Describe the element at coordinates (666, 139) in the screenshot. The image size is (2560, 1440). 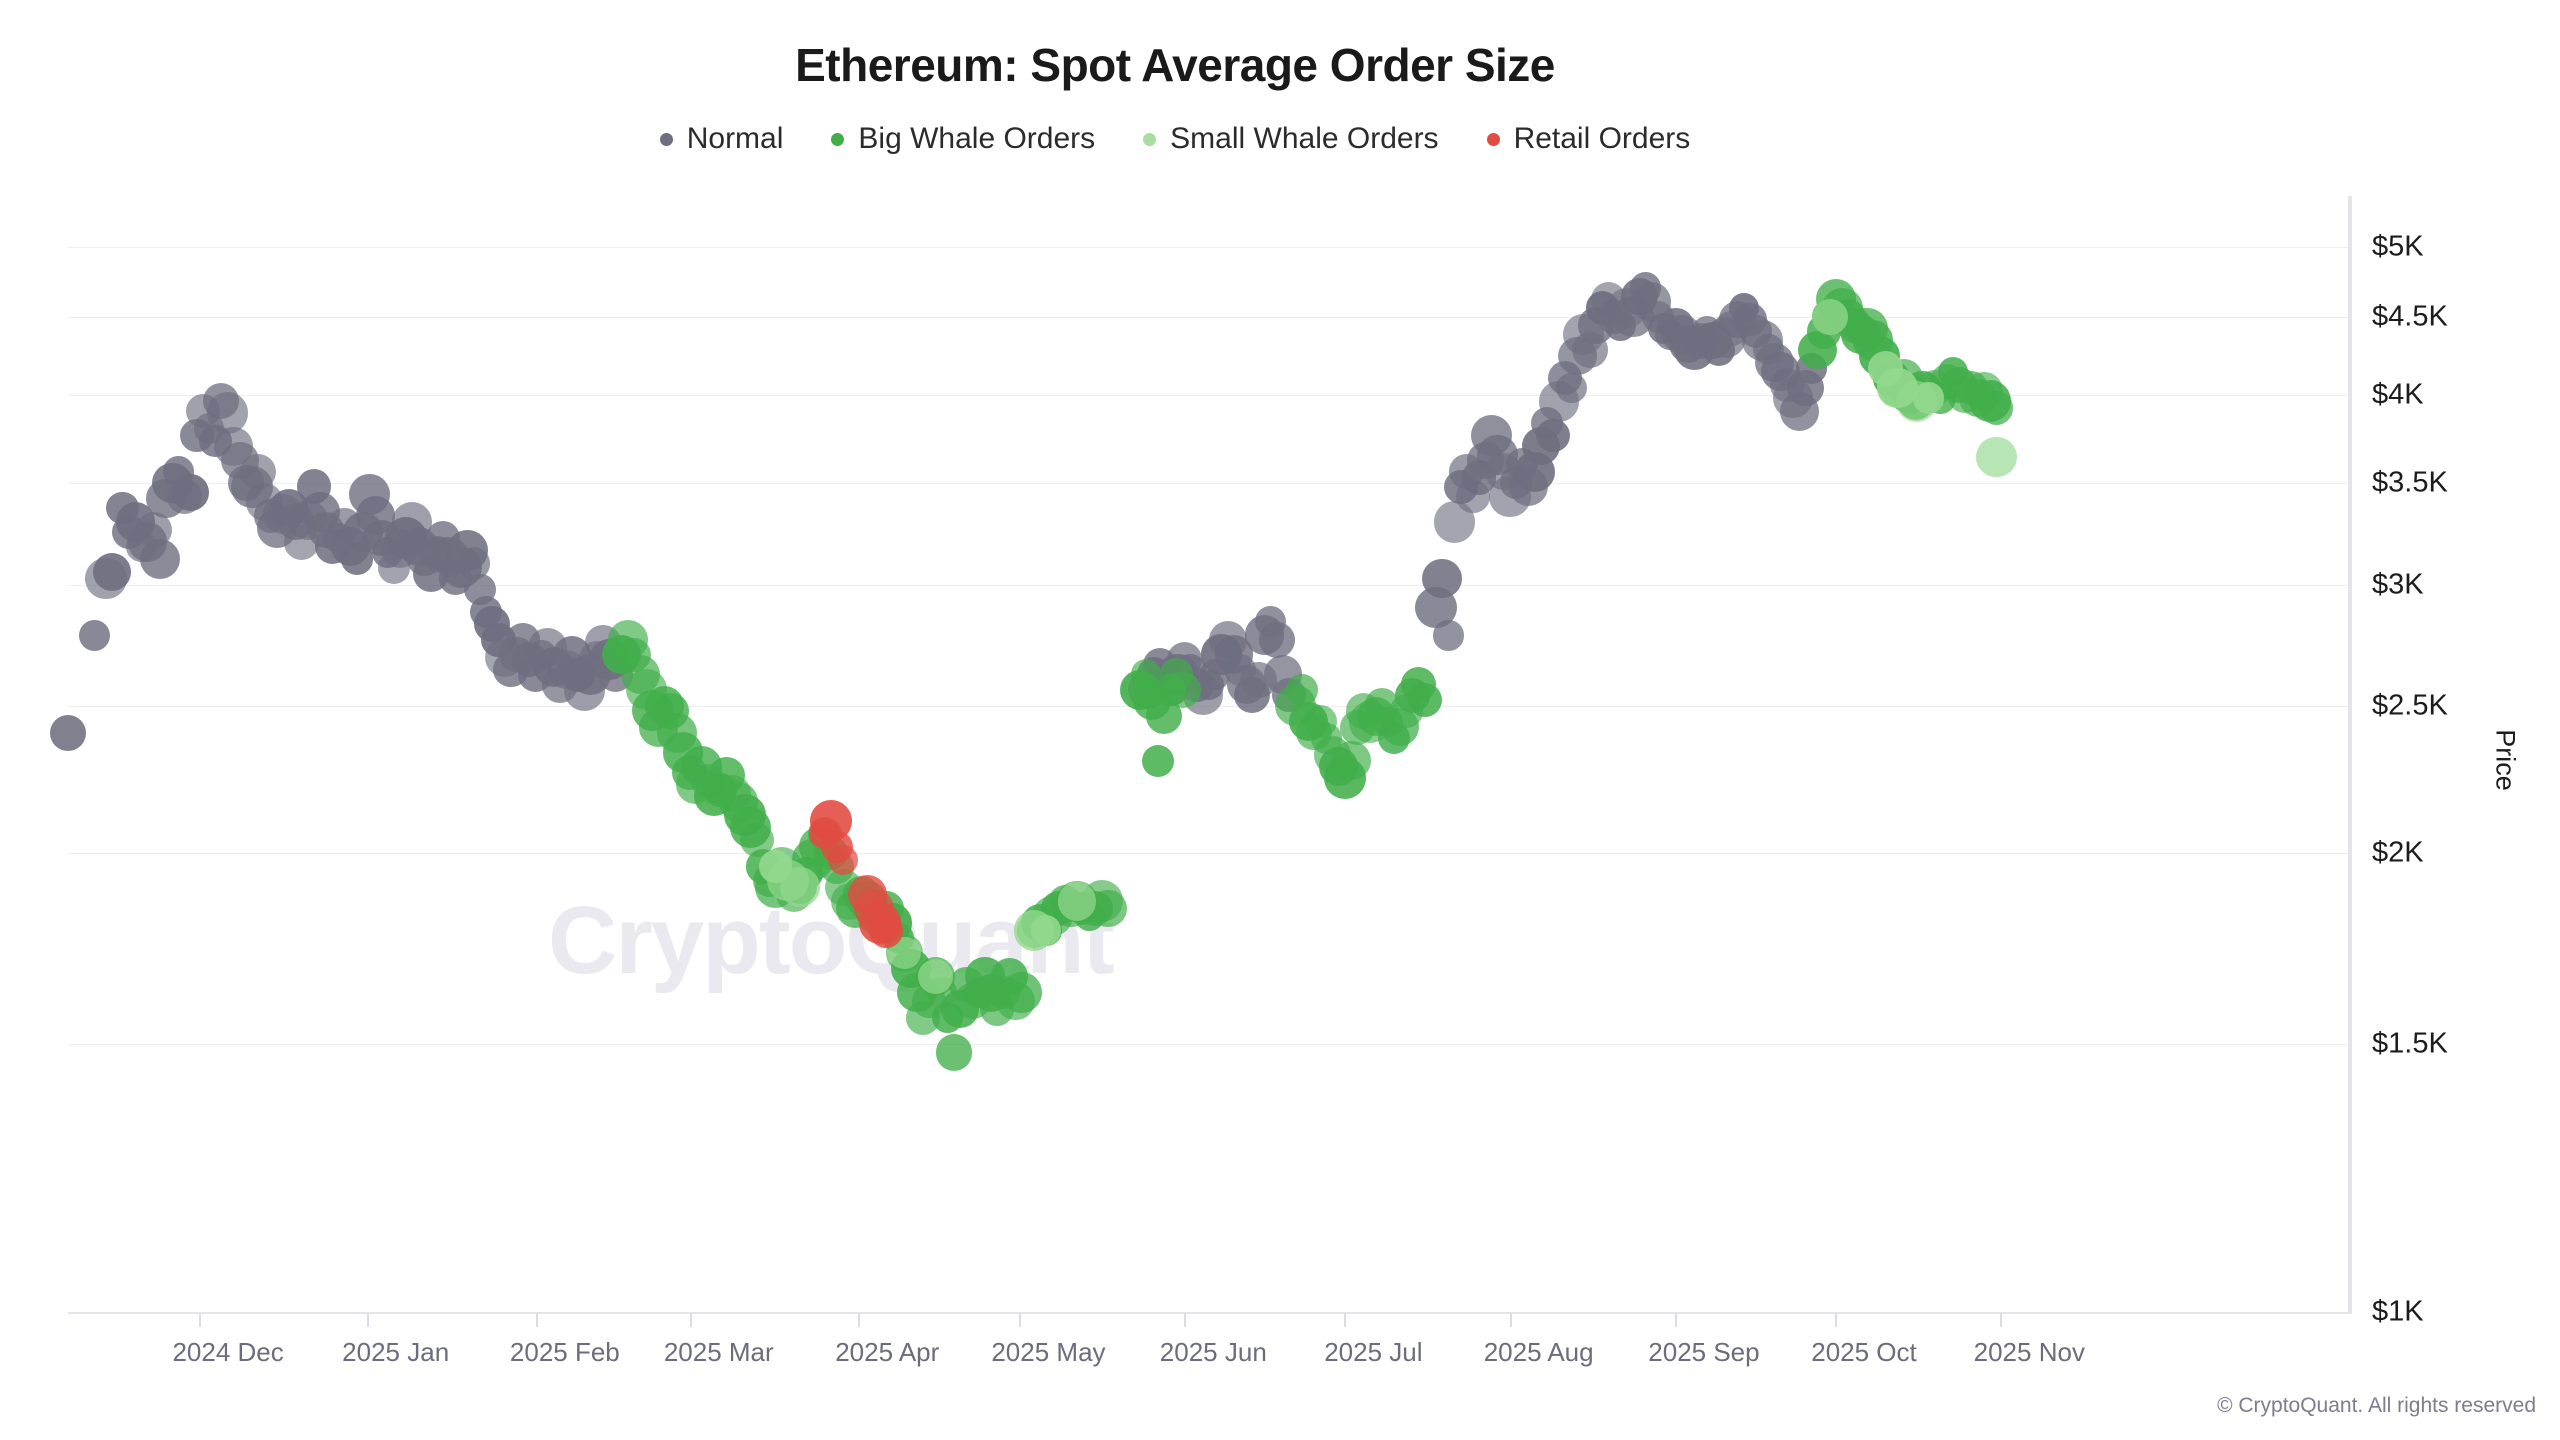
I see `legend-swatch-icon` at that location.